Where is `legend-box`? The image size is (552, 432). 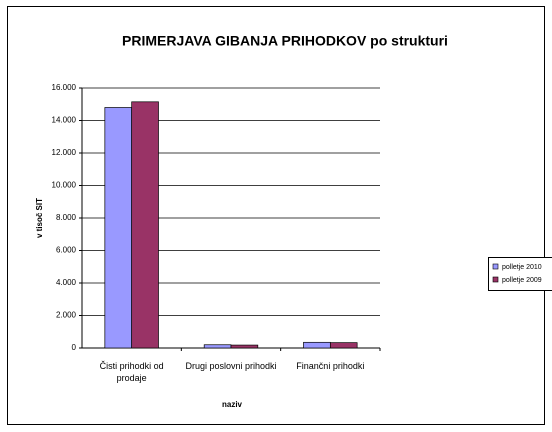 legend-box is located at coordinates (520, 274).